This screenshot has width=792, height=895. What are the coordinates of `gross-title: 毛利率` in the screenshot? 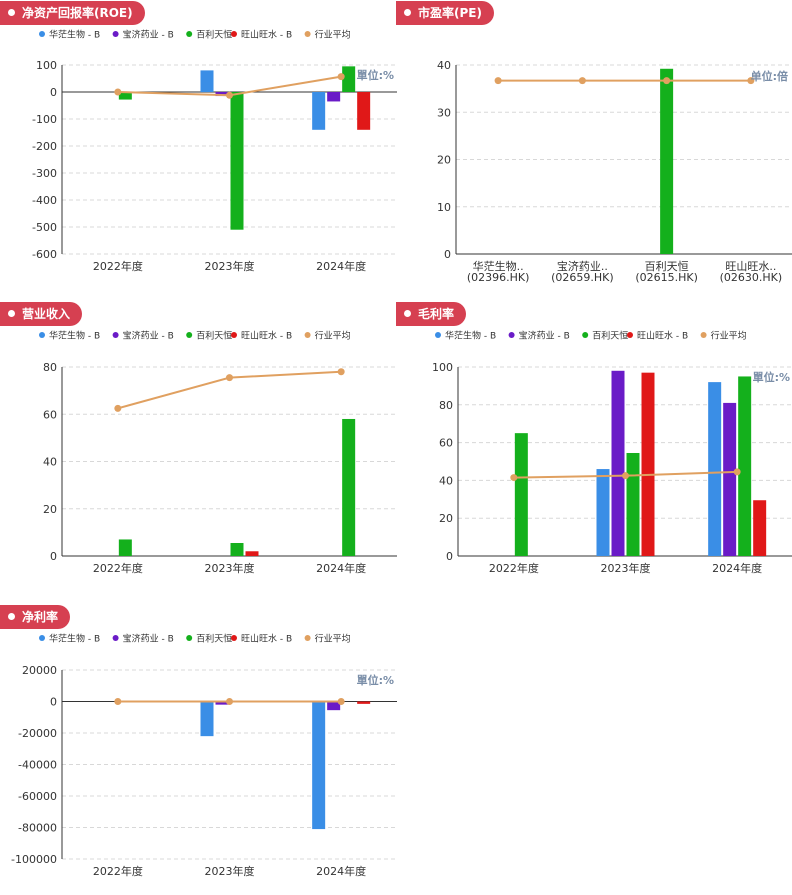 It's located at (436, 314).